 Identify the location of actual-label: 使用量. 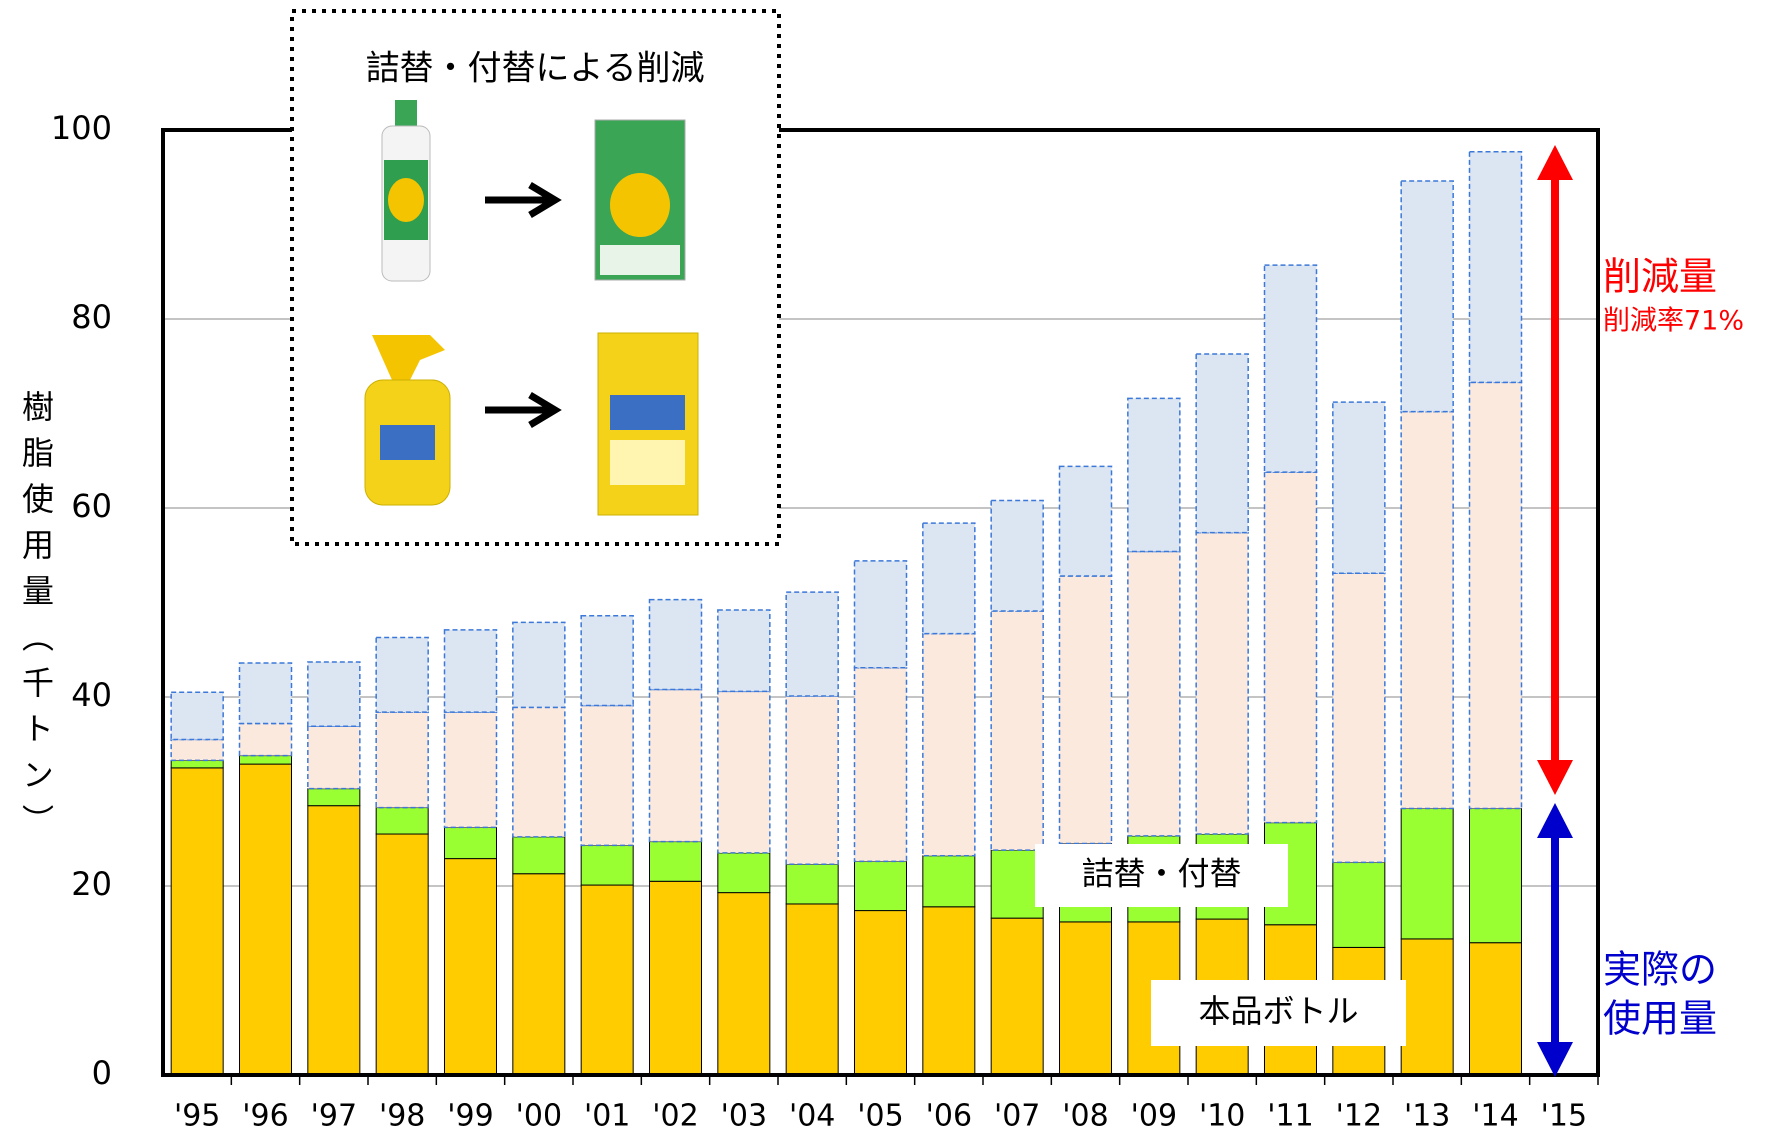
(1660, 1019).